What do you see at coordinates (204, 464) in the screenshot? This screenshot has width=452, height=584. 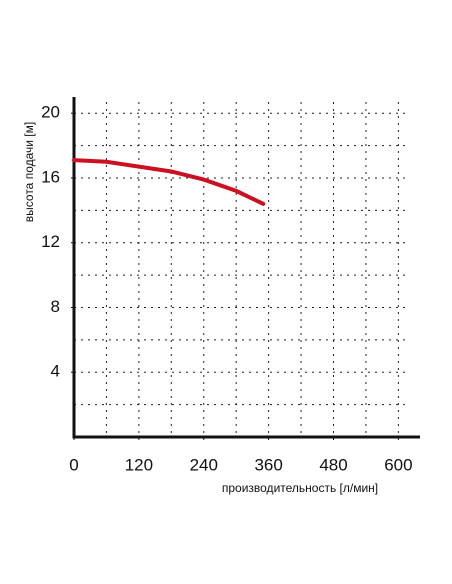 I see `x-tick-label: 240` at bounding box center [204, 464].